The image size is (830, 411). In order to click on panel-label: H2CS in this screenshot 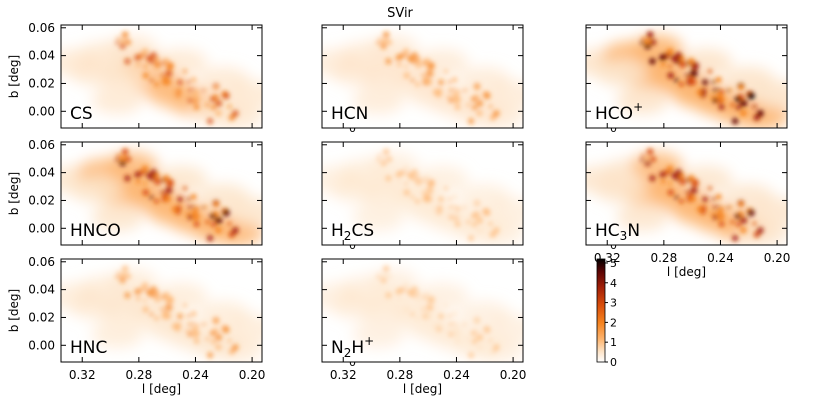, I will do `click(352, 232)`.